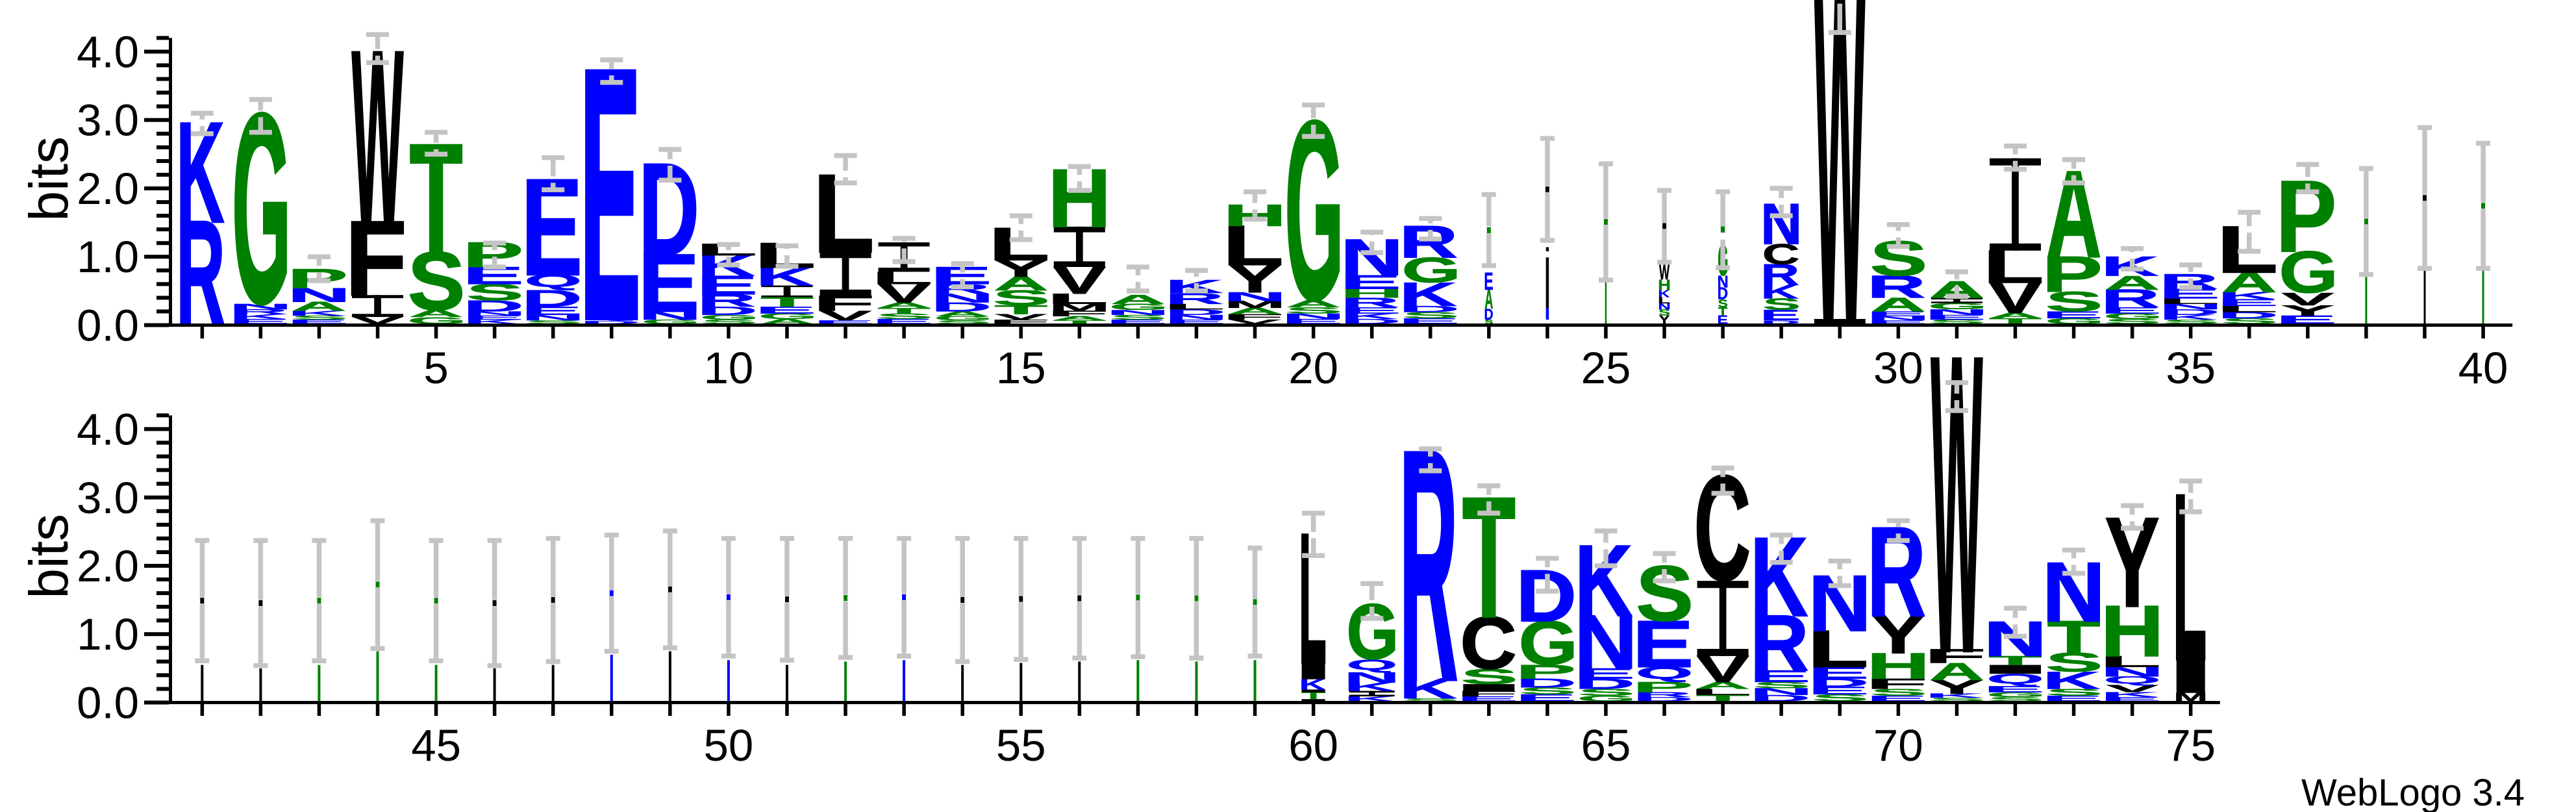  What do you see at coordinates (1021, 745) in the screenshot?
I see `svg-text: 55` at bounding box center [1021, 745].